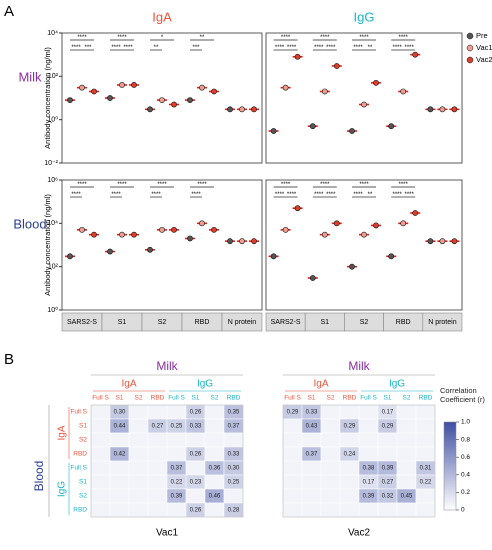 The height and width of the screenshot is (550, 492). I want to click on cell-label: 0.27, so click(388, 483).